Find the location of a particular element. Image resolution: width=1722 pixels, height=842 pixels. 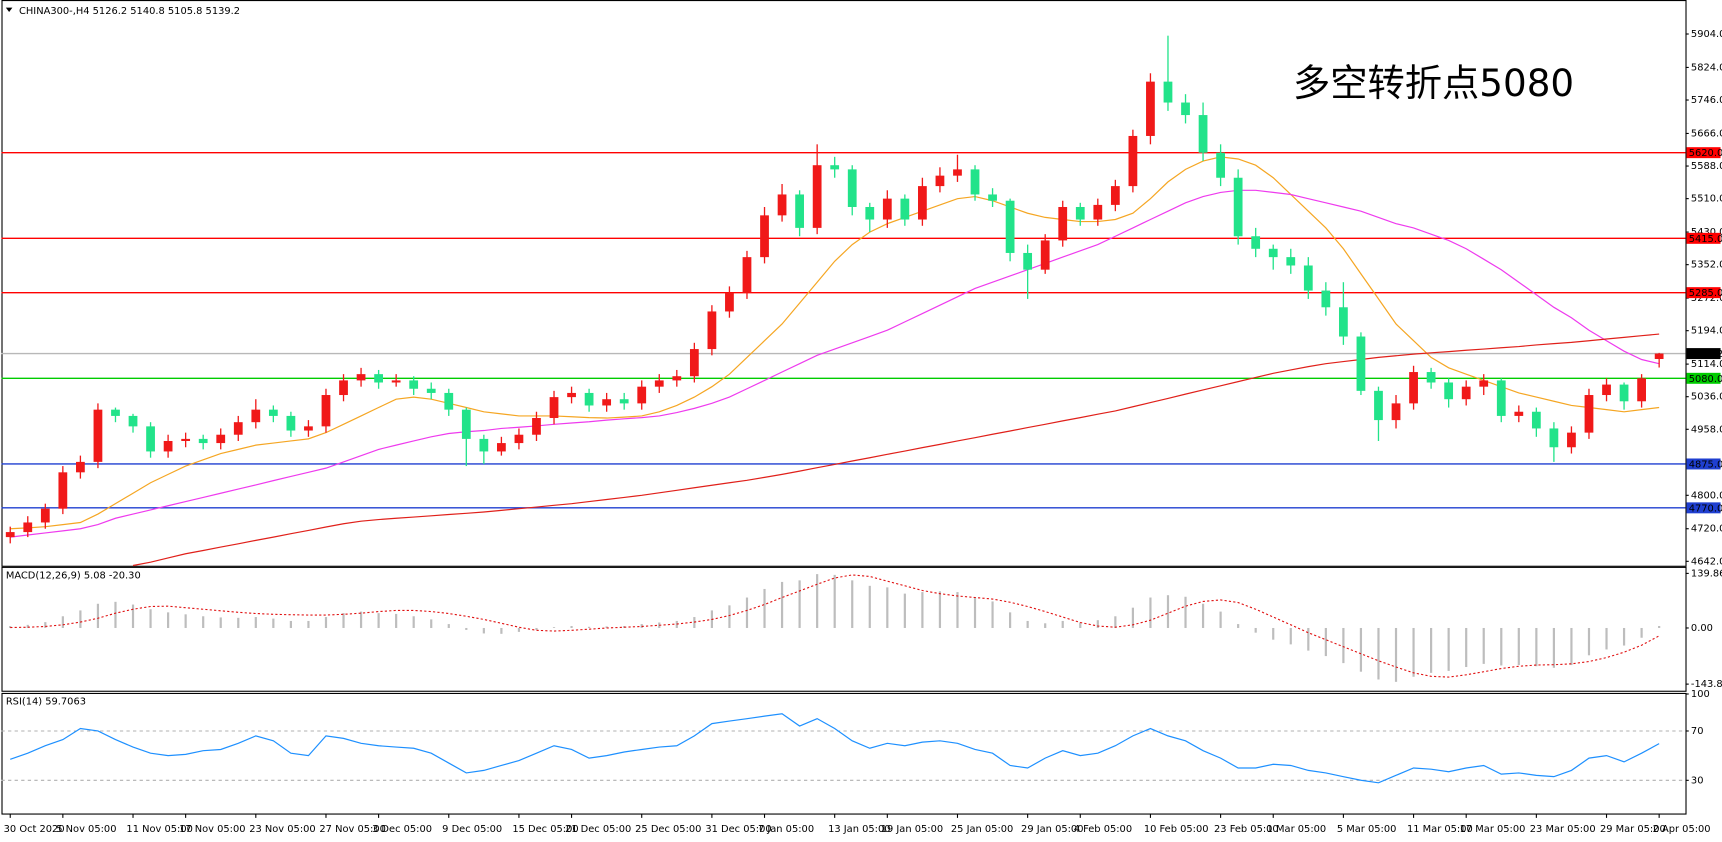

x-tick-label: 9 Dec 05:00 is located at coordinates (472, 829).